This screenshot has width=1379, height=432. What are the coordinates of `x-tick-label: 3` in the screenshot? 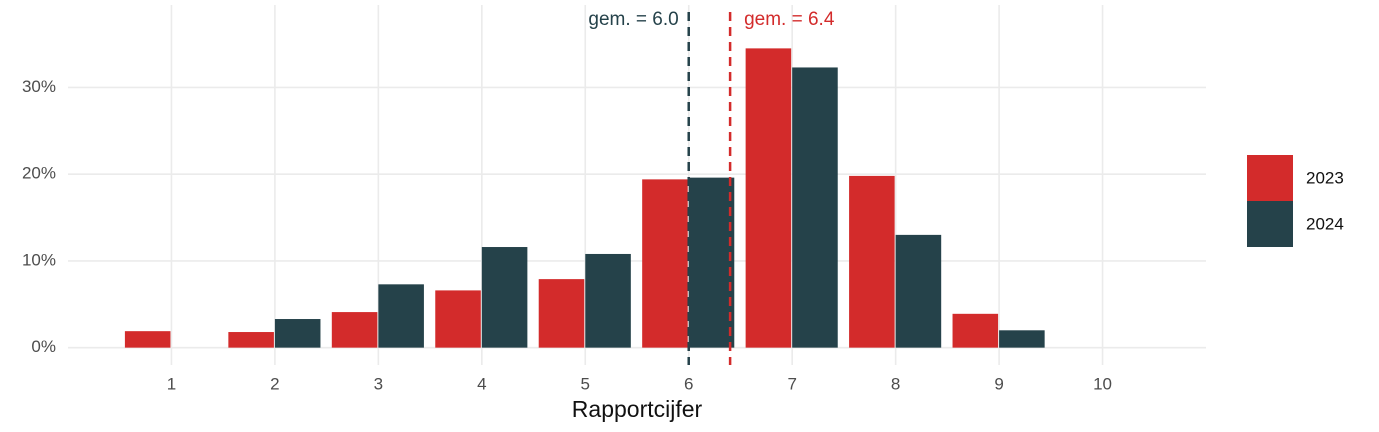 It's located at (378, 383).